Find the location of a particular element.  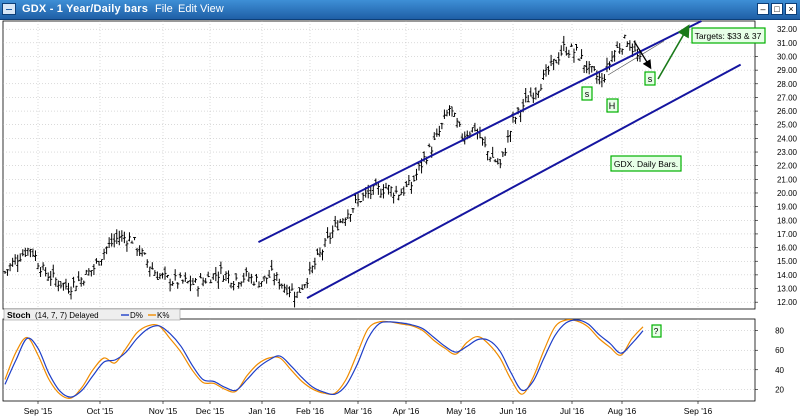

stoch-tick-label: 20 is located at coordinates (779, 389).